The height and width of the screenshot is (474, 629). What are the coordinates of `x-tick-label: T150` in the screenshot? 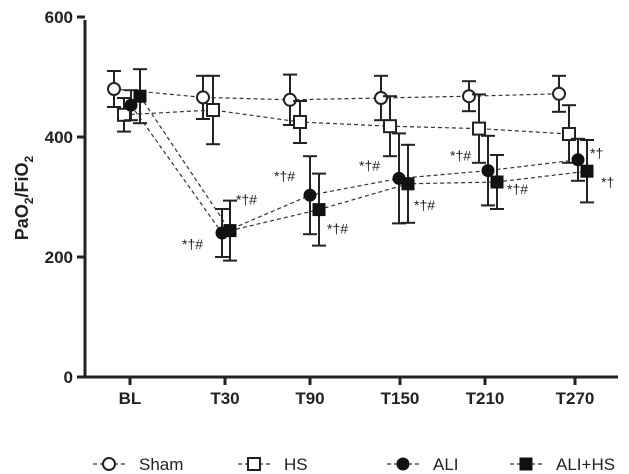 It's located at (400, 398).